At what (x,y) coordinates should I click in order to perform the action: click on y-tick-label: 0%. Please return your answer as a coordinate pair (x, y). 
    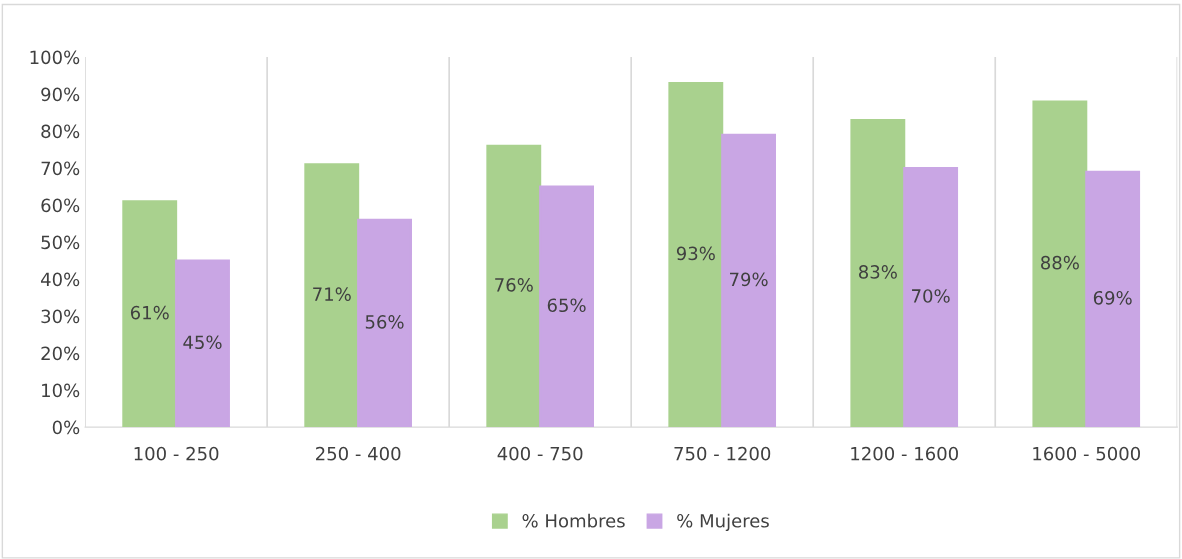
    Looking at the image, I should click on (66, 427).